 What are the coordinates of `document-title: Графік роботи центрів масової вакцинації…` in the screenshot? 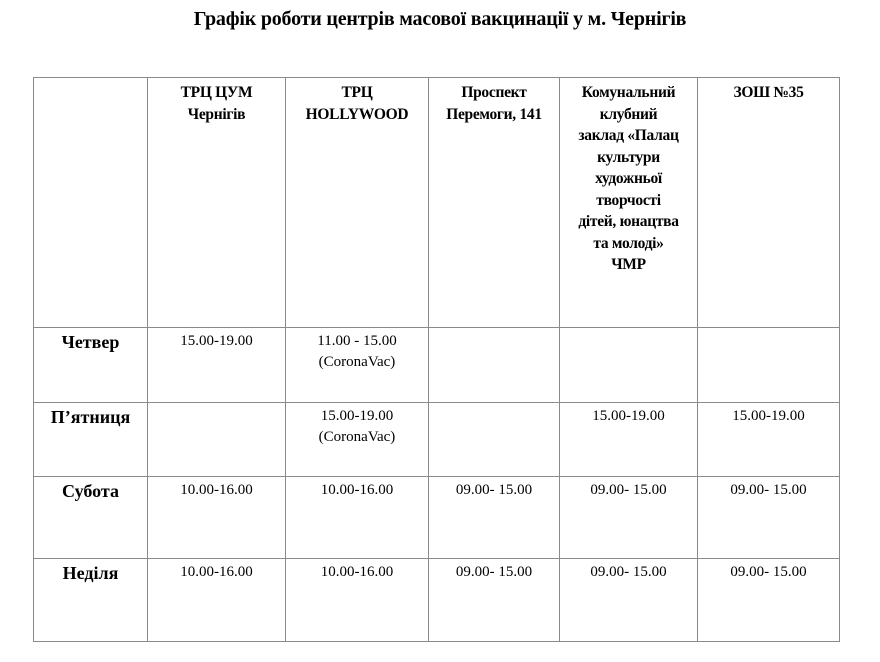 It's located at (440, 19).